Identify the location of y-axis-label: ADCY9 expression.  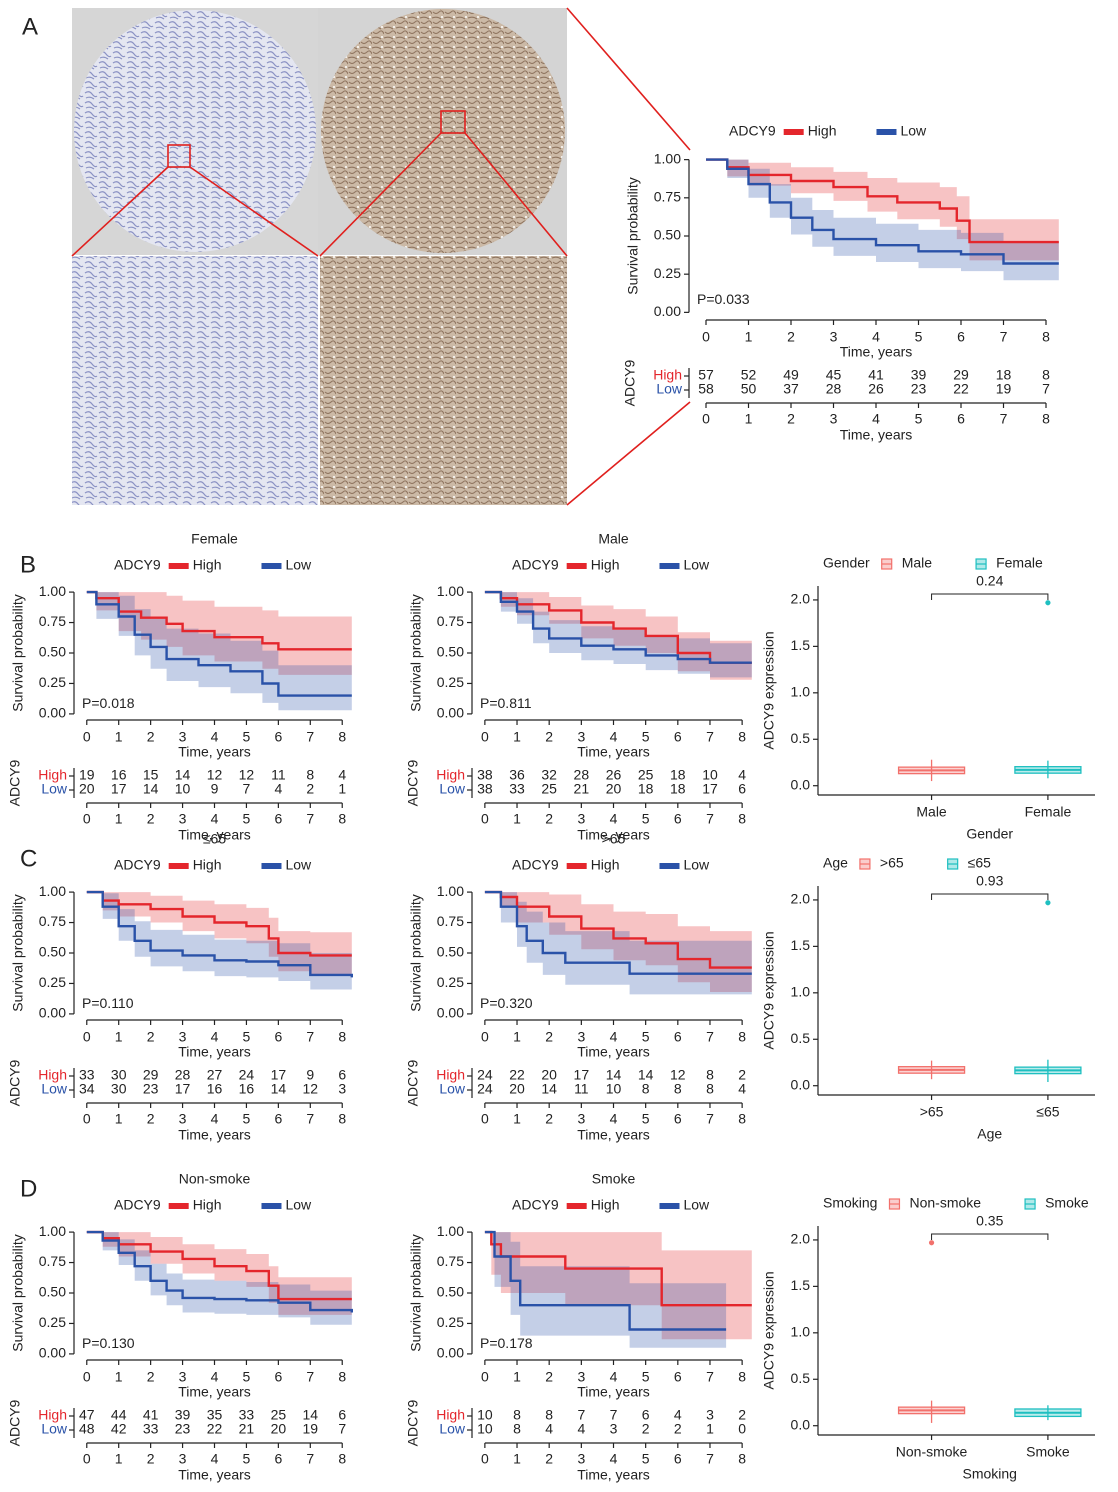
(769, 690).